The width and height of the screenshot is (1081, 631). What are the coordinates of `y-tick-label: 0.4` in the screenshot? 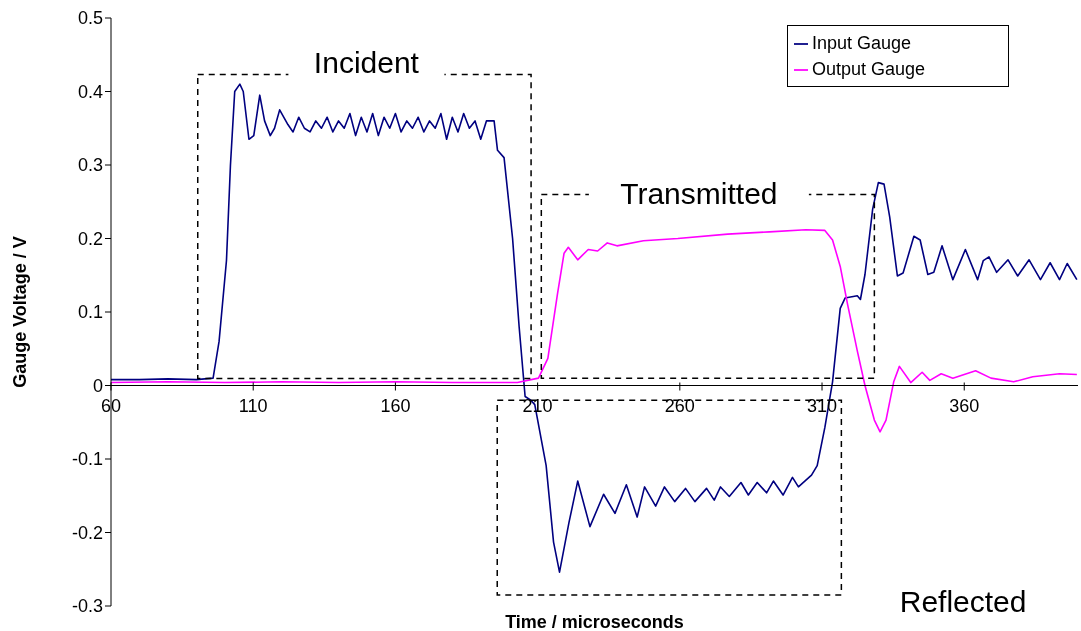 It's located at (90, 91).